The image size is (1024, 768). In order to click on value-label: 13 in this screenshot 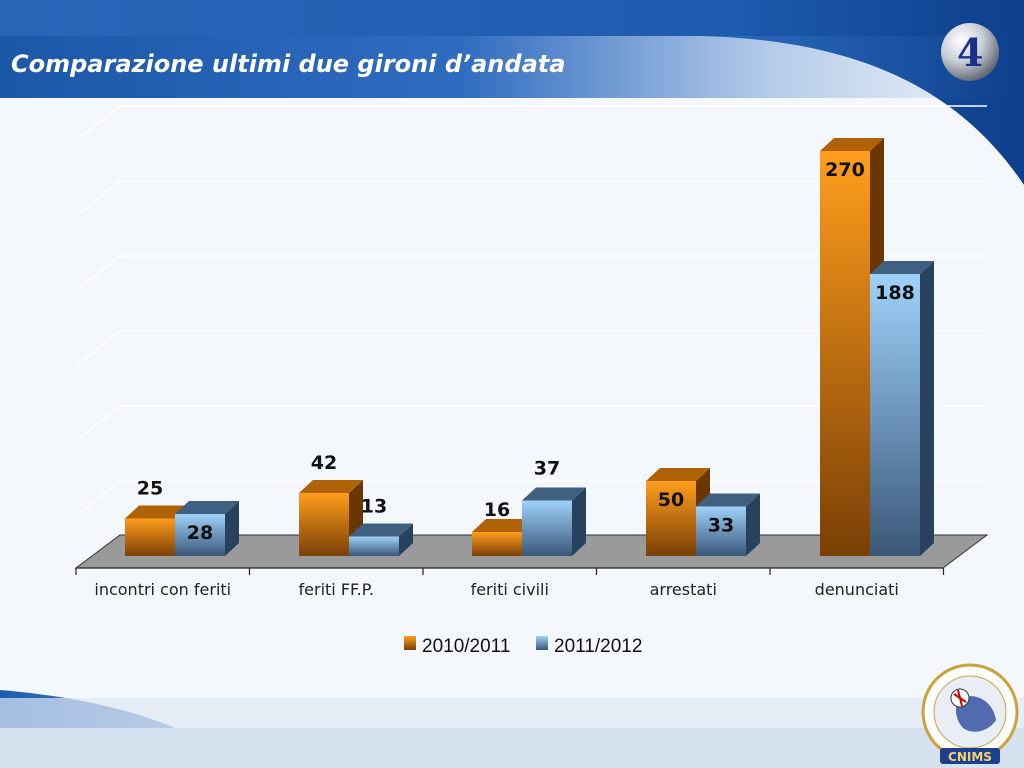, I will do `click(374, 507)`.